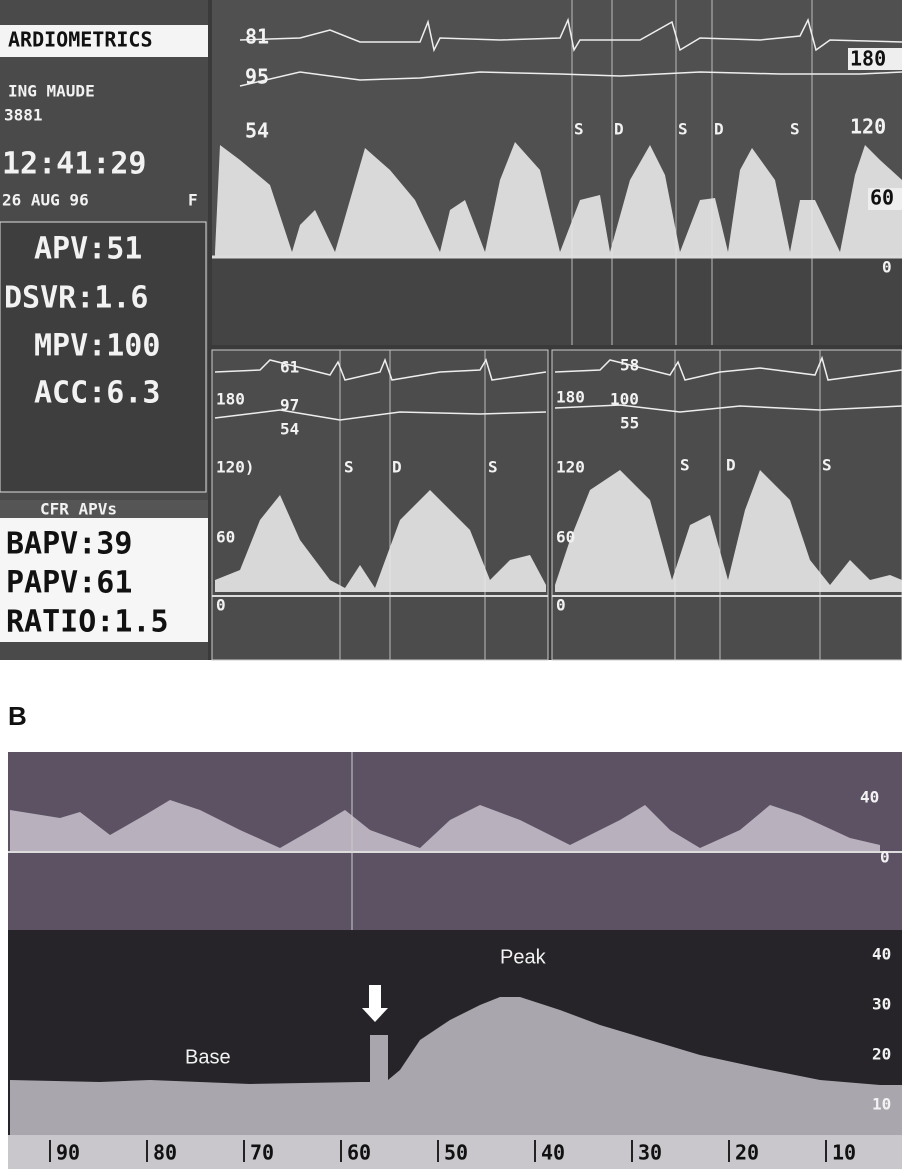 The width and height of the screenshot is (902, 1169). What do you see at coordinates (68, 1153) in the screenshot?
I see `time-axis-label: 90` at bounding box center [68, 1153].